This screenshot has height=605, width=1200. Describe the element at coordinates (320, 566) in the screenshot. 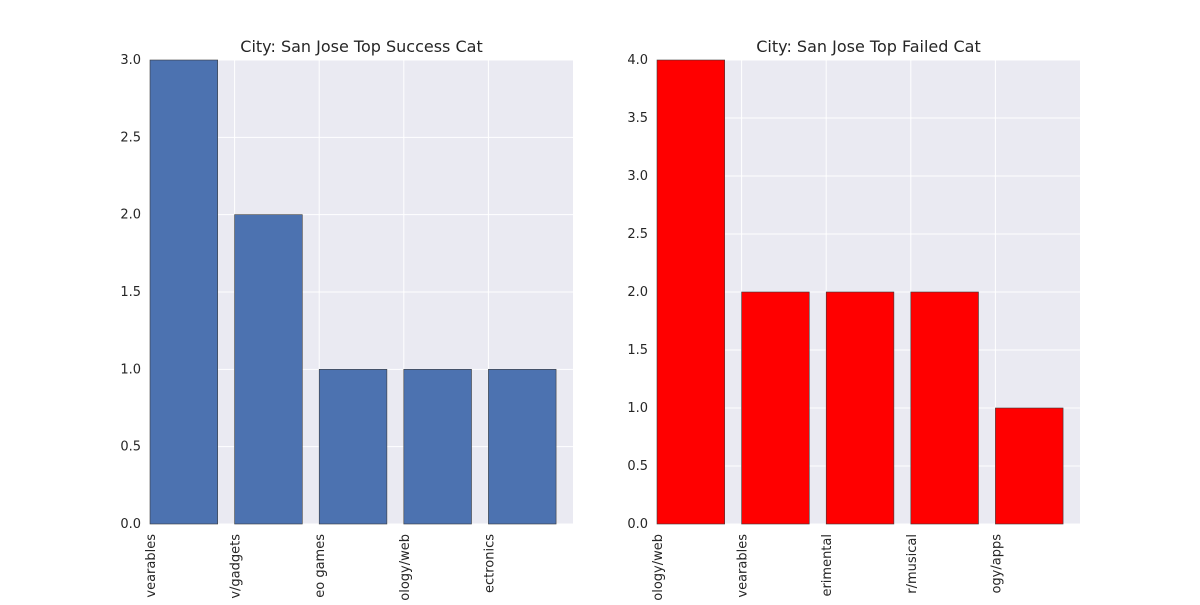

I see `x-tick-label: eo games` at that location.